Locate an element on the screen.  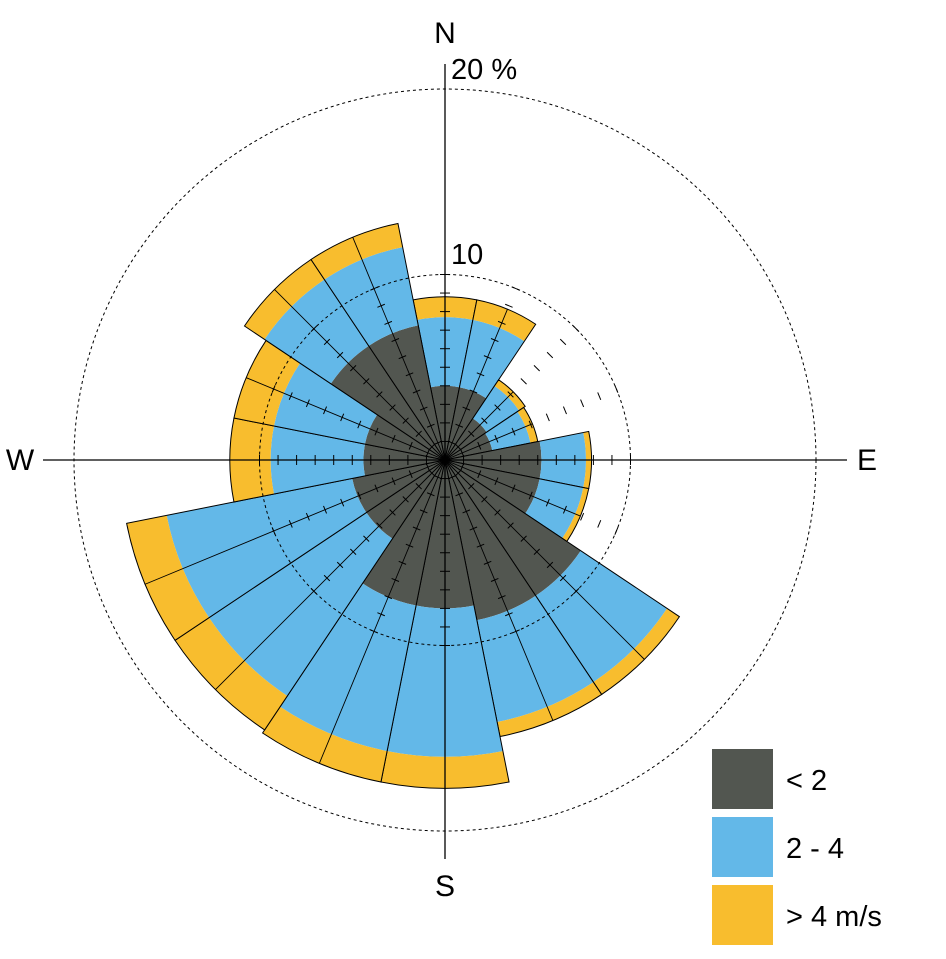
radial-line-wsw is located at coordinates (295, 522).